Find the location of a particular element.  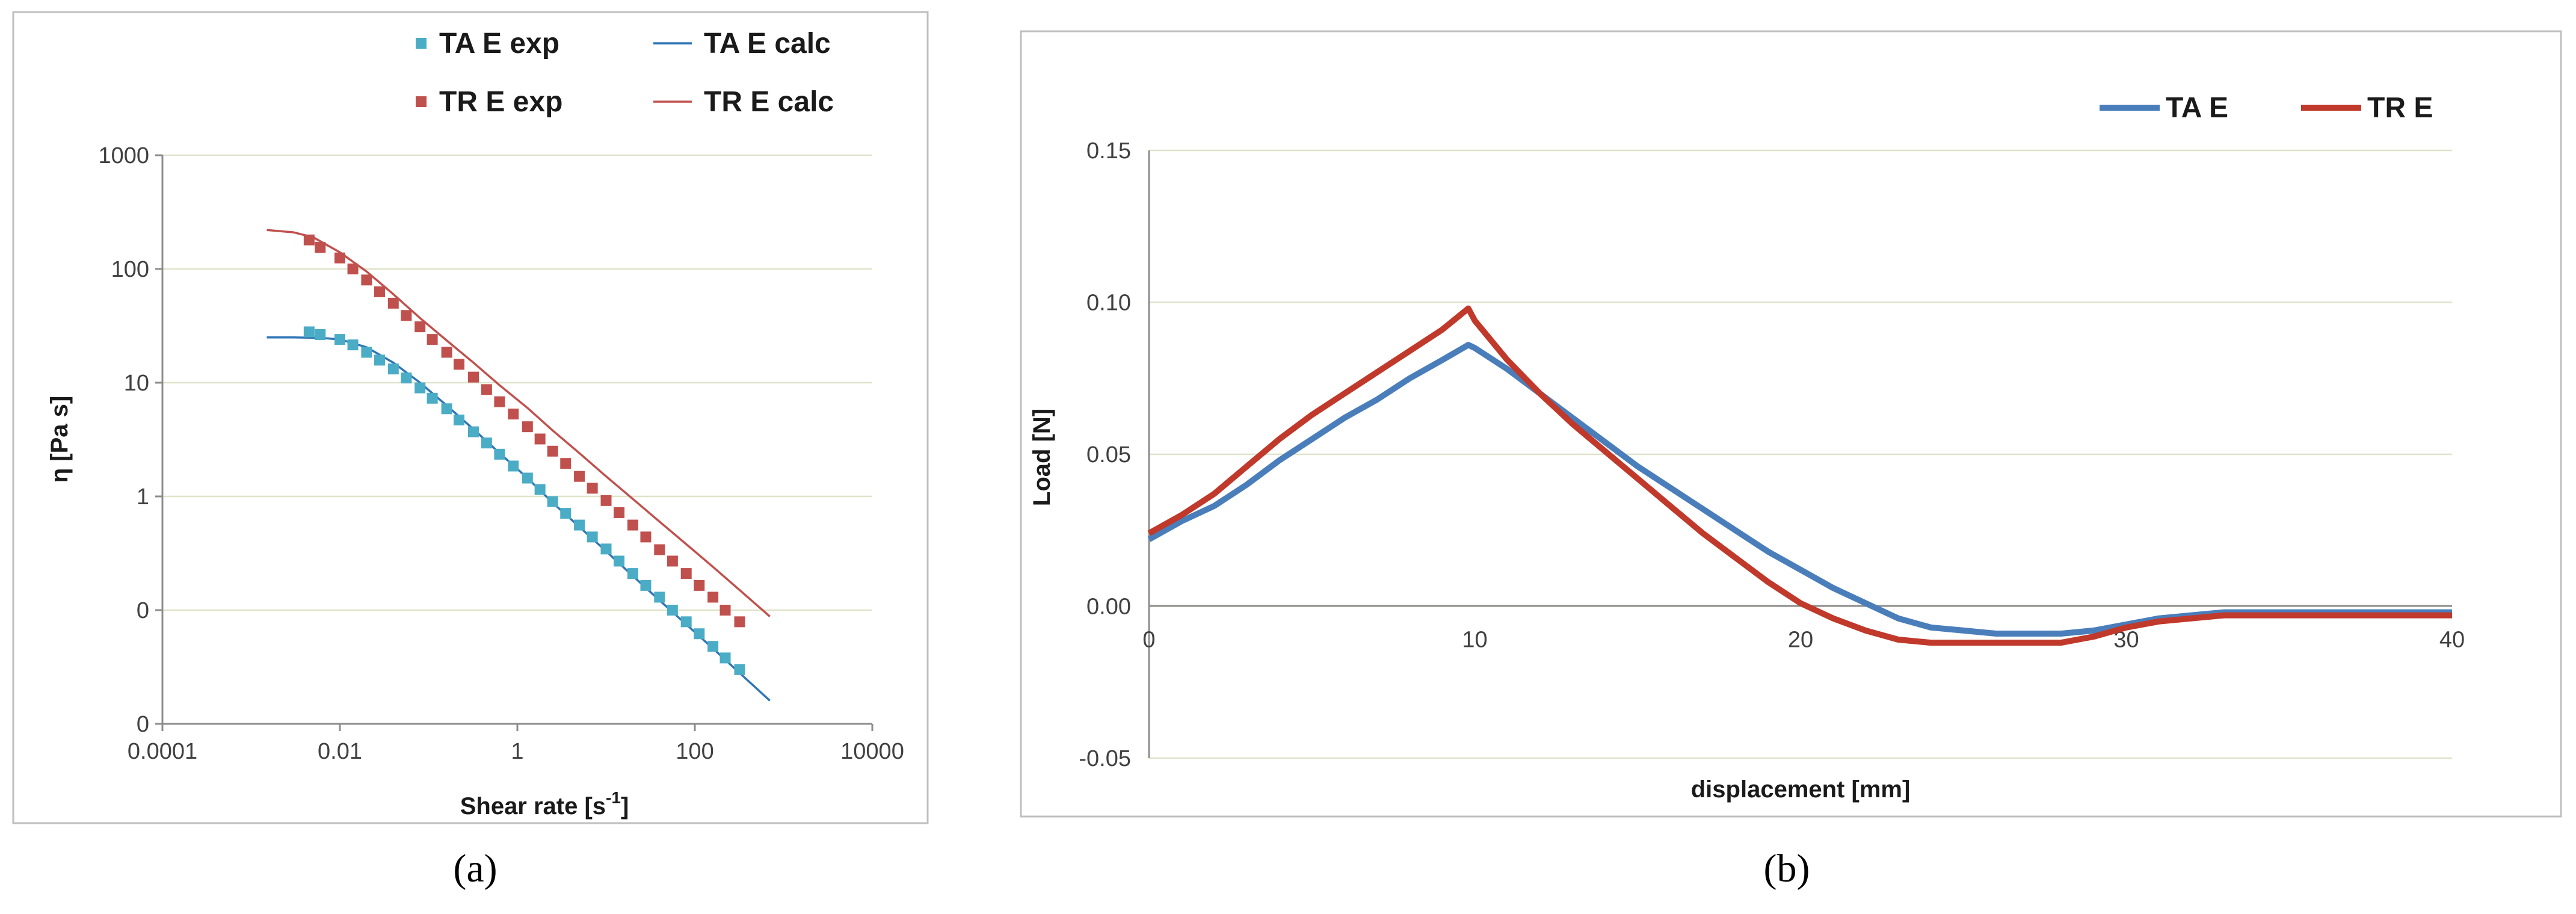

panel-label-b: (b) is located at coordinates (1787, 869).